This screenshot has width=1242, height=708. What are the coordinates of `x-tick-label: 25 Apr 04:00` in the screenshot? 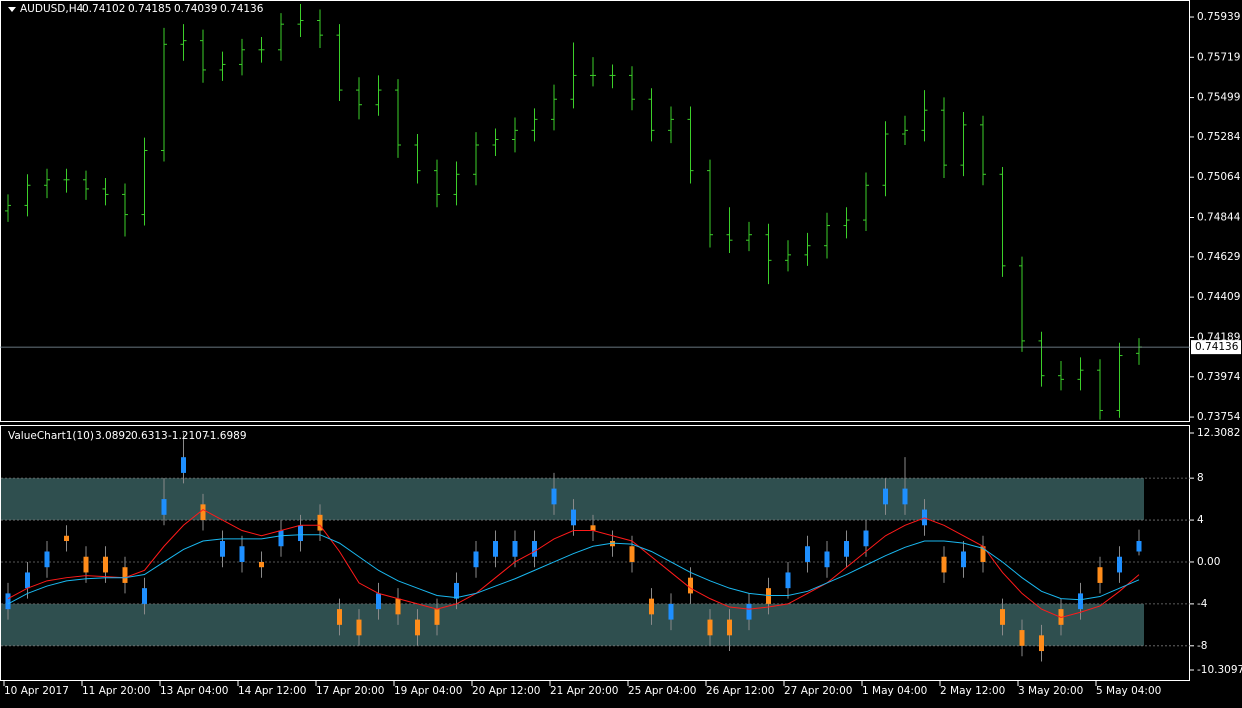 It's located at (662, 691).